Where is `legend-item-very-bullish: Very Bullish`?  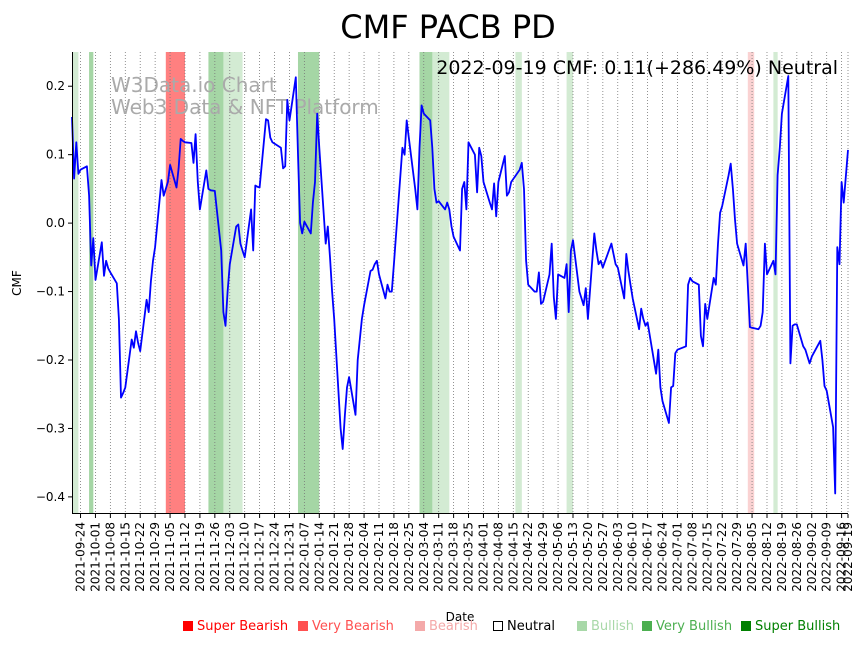 legend-item-very-bullish: Very Bullish is located at coordinates (687, 626).